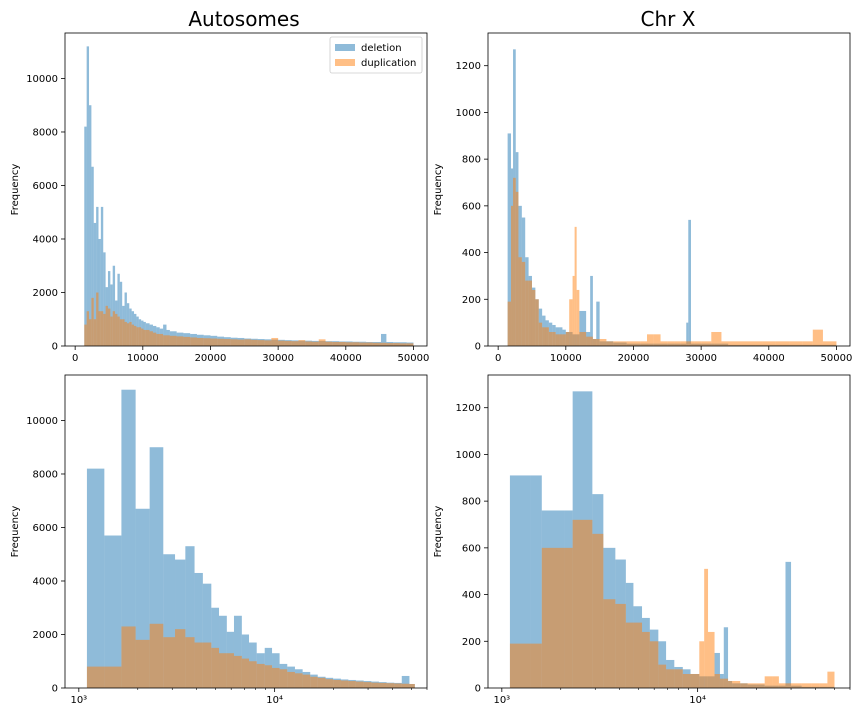 This screenshot has width=864, height=720. I want to click on x-tick-label: 10000, so click(566, 358).